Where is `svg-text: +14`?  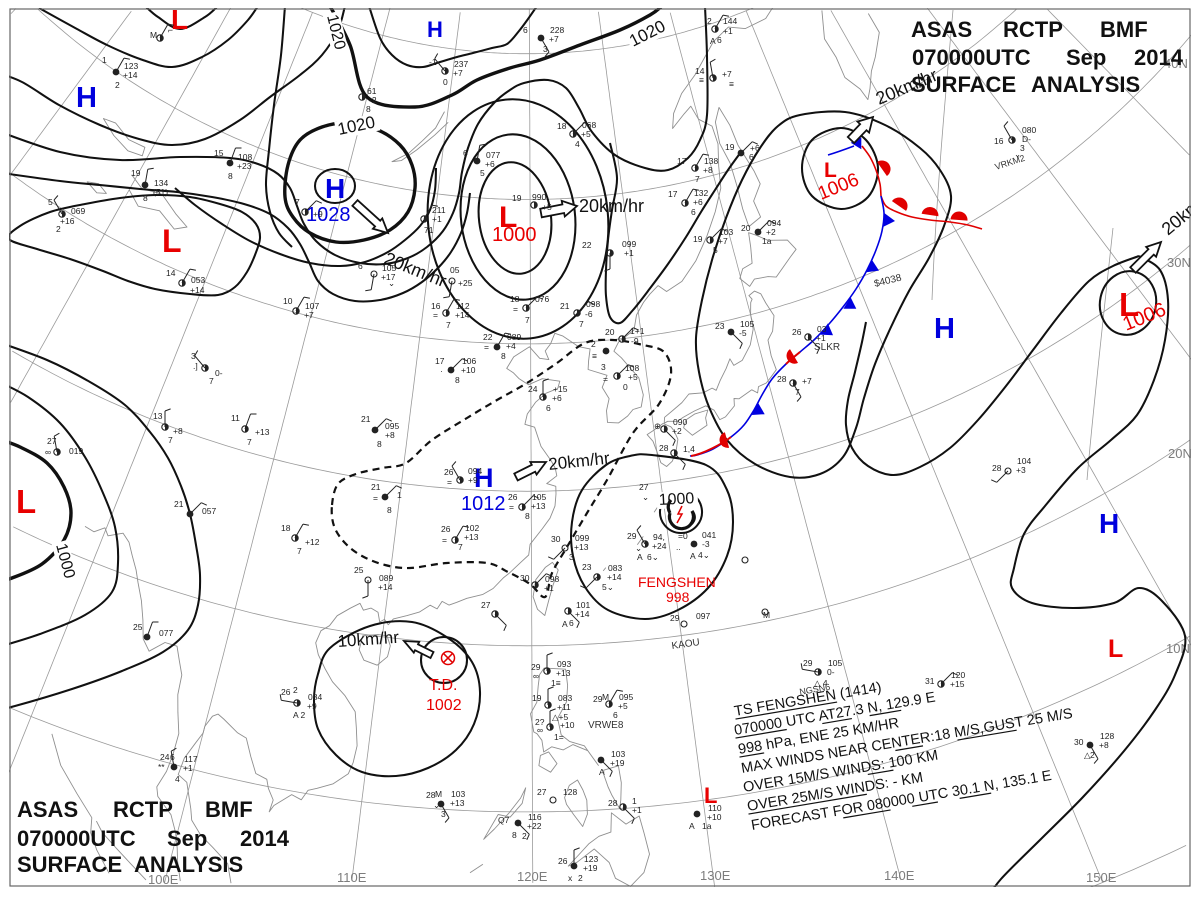 svg-text: +14 is located at coordinates (614, 577).